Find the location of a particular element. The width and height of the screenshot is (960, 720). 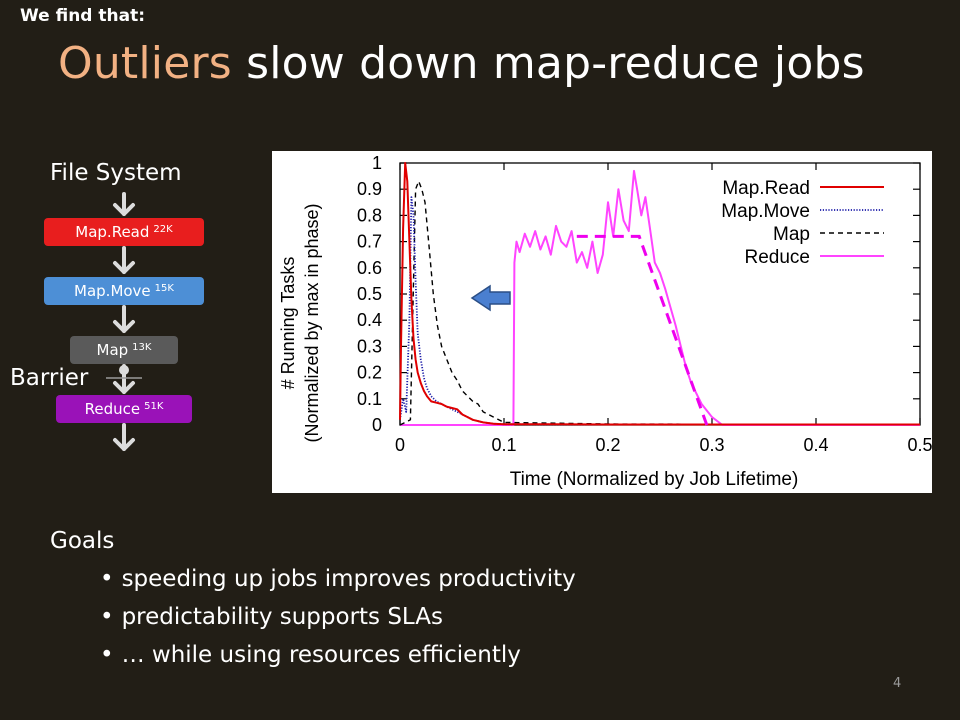

x-tick-label: 0.2 is located at coordinates (607, 445).